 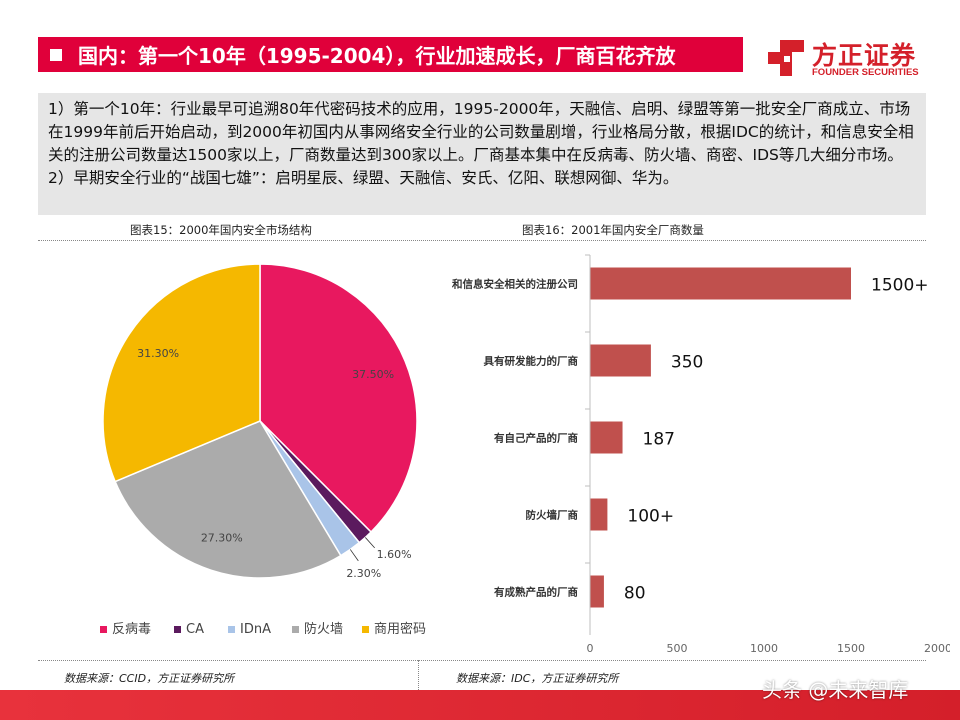 What do you see at coordinates (482, 240) in the screenshot?
I see `top-divider` at bounding box center [482, 240].